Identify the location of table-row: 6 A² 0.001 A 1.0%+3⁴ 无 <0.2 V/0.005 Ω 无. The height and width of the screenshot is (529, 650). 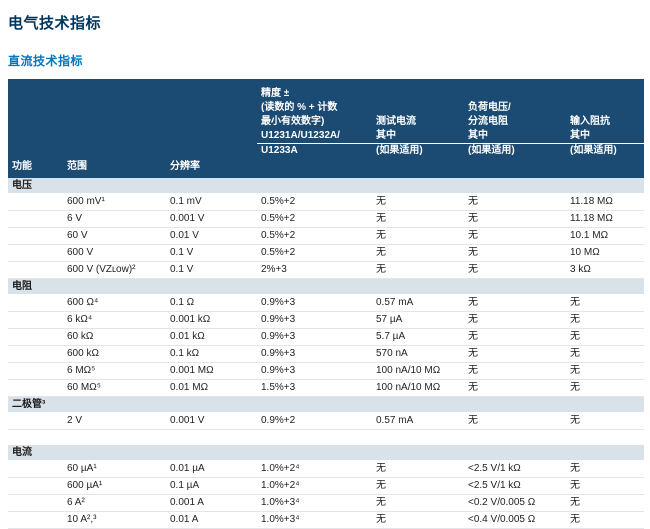
(326, 503).